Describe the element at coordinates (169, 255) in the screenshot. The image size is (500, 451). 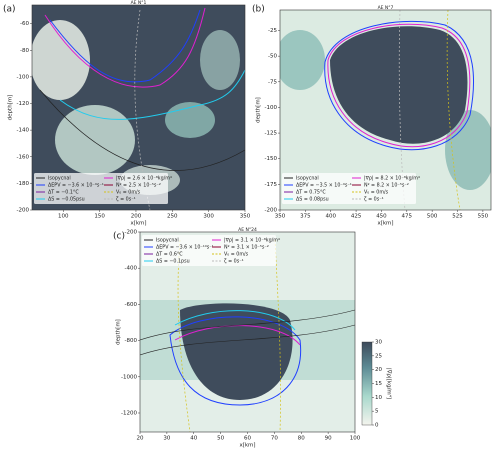
I see `legend-label: ΔT = 0.6°C` at that location.